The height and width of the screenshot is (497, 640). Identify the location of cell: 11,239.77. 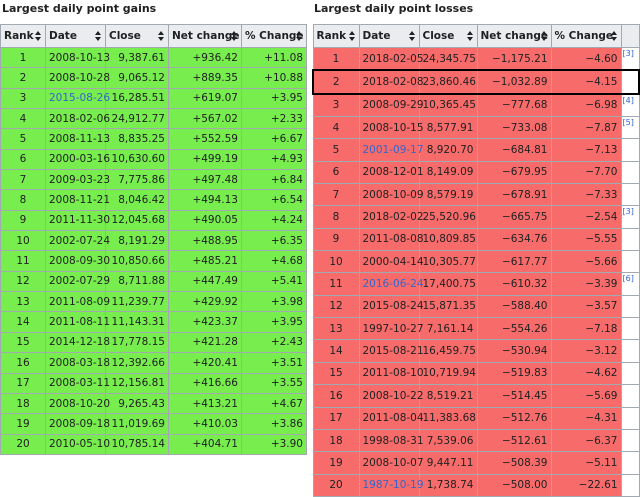
(137, 302).